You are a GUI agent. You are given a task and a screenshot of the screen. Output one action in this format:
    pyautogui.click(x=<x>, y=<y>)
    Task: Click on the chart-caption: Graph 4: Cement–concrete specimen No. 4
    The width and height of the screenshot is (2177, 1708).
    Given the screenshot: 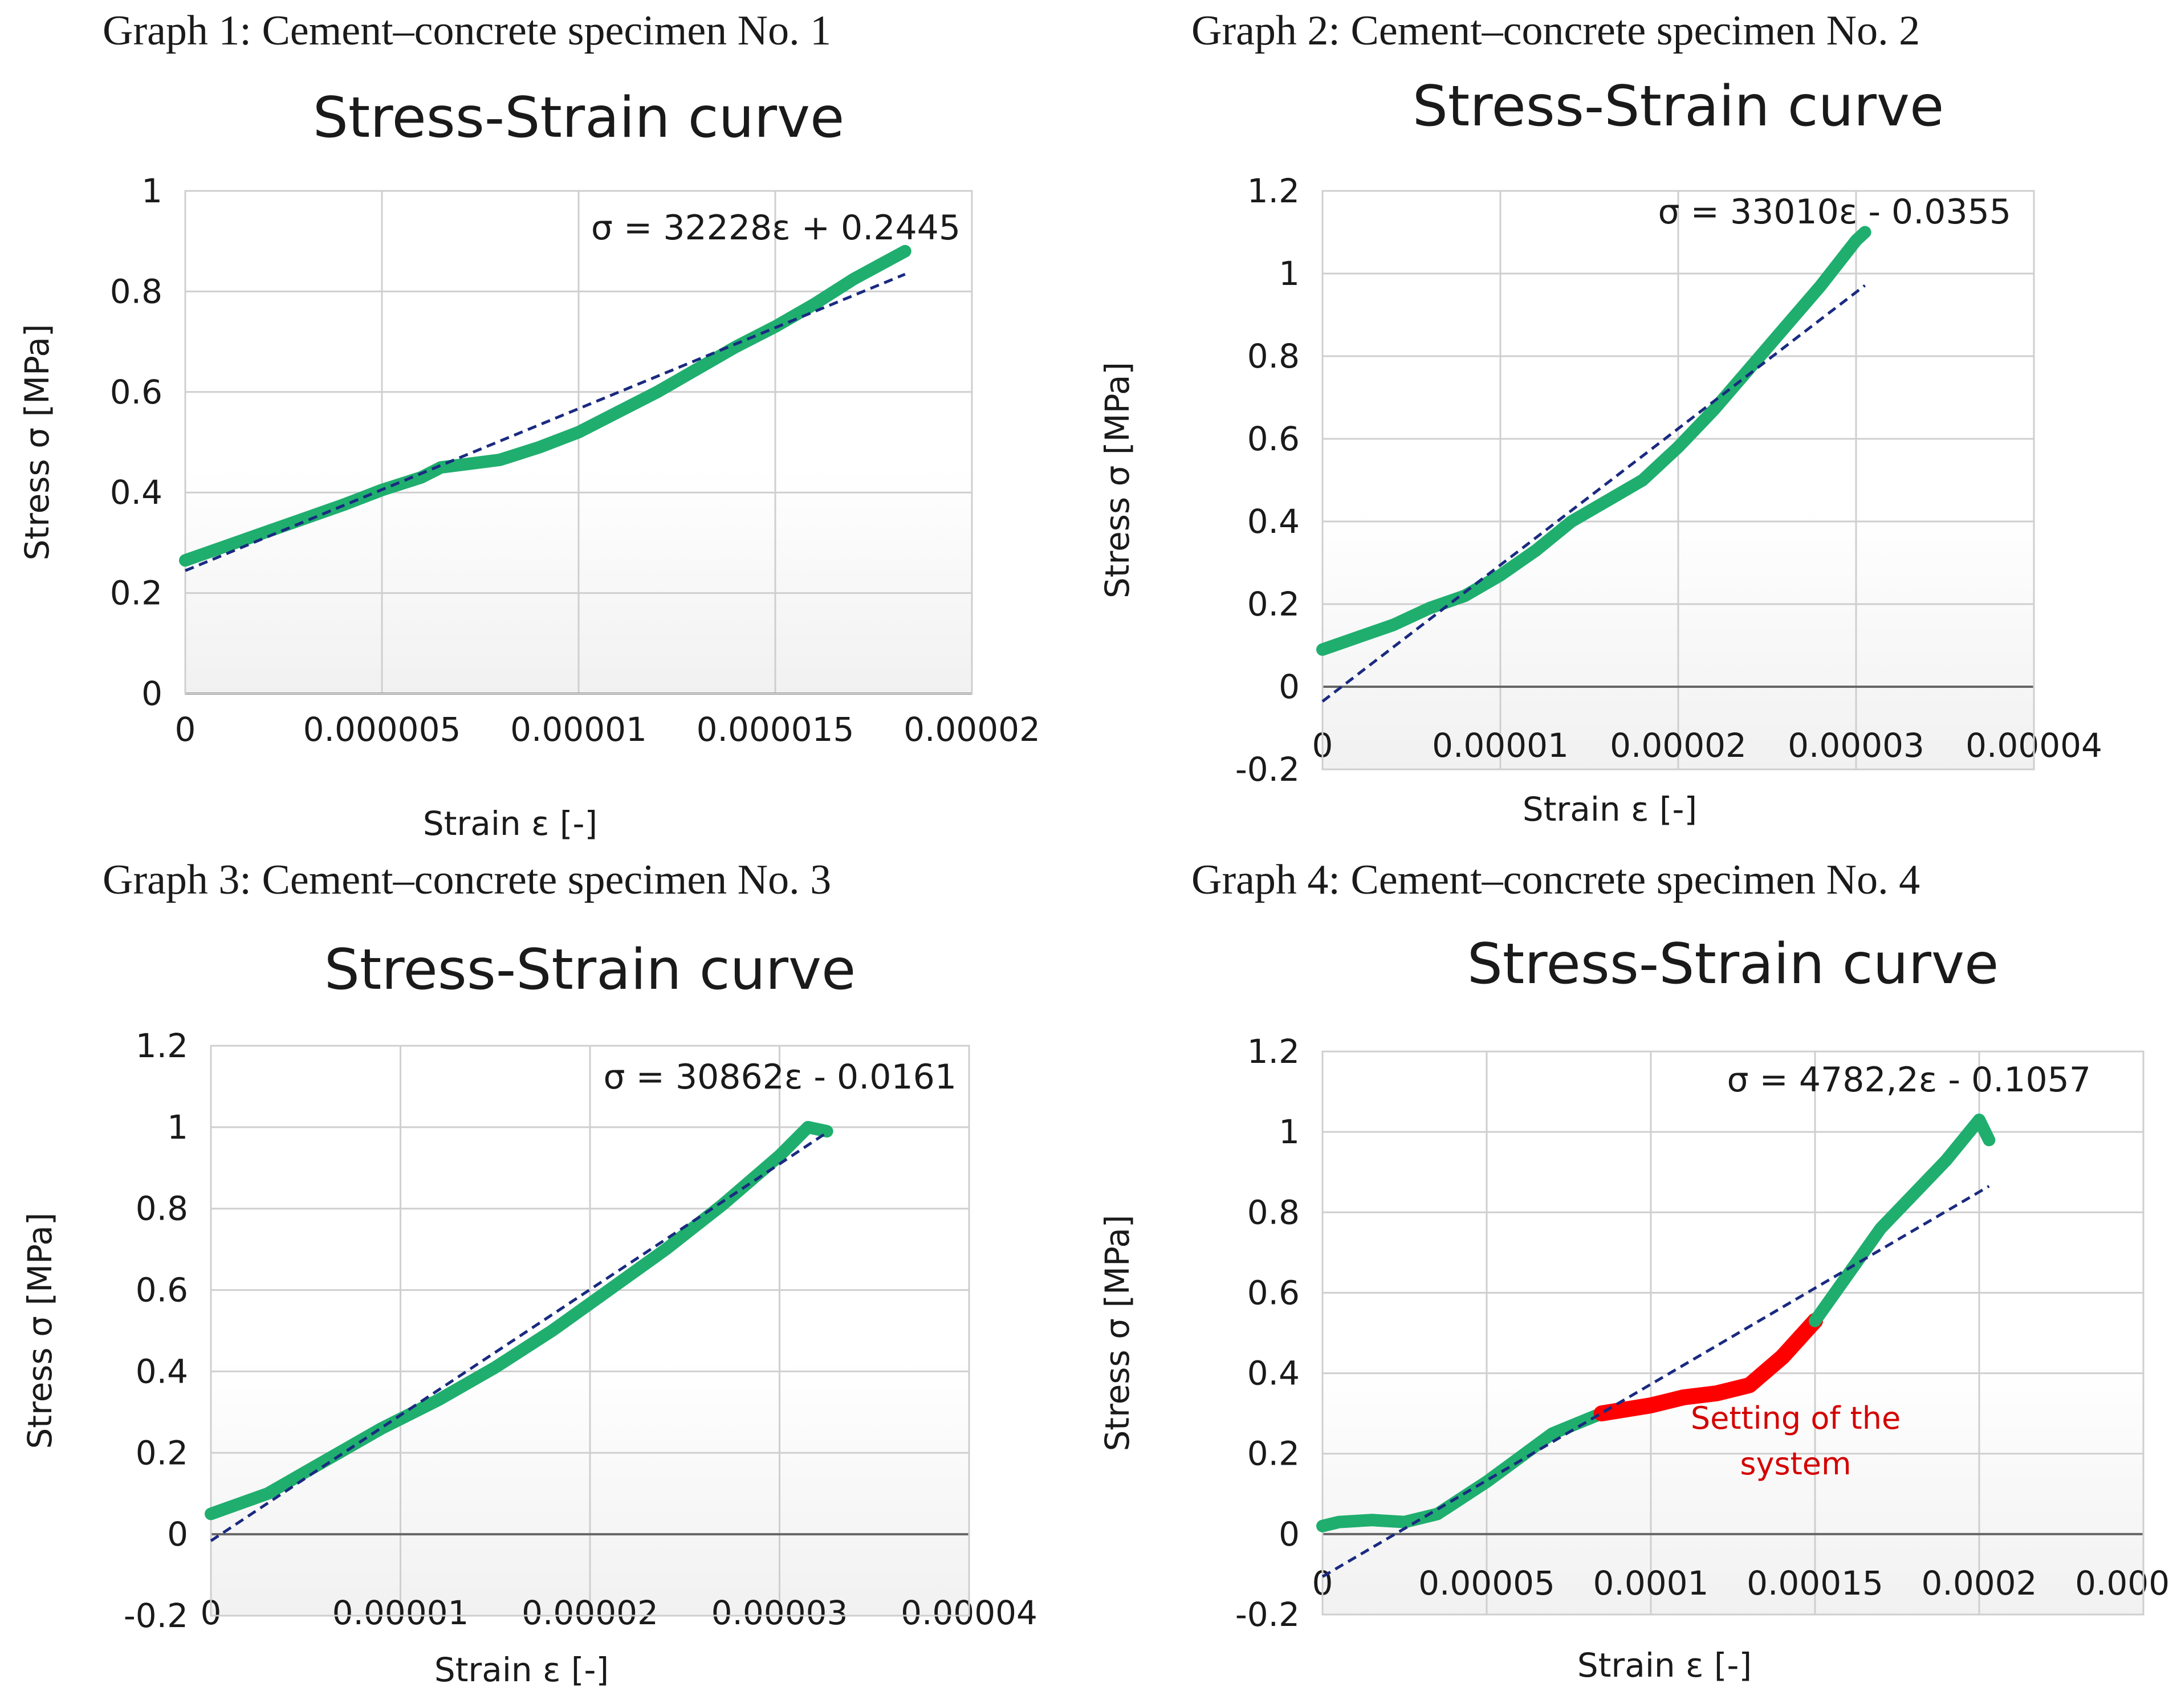 What is the action you would take?
    pyautogui.click(x=1556, y=880)
    